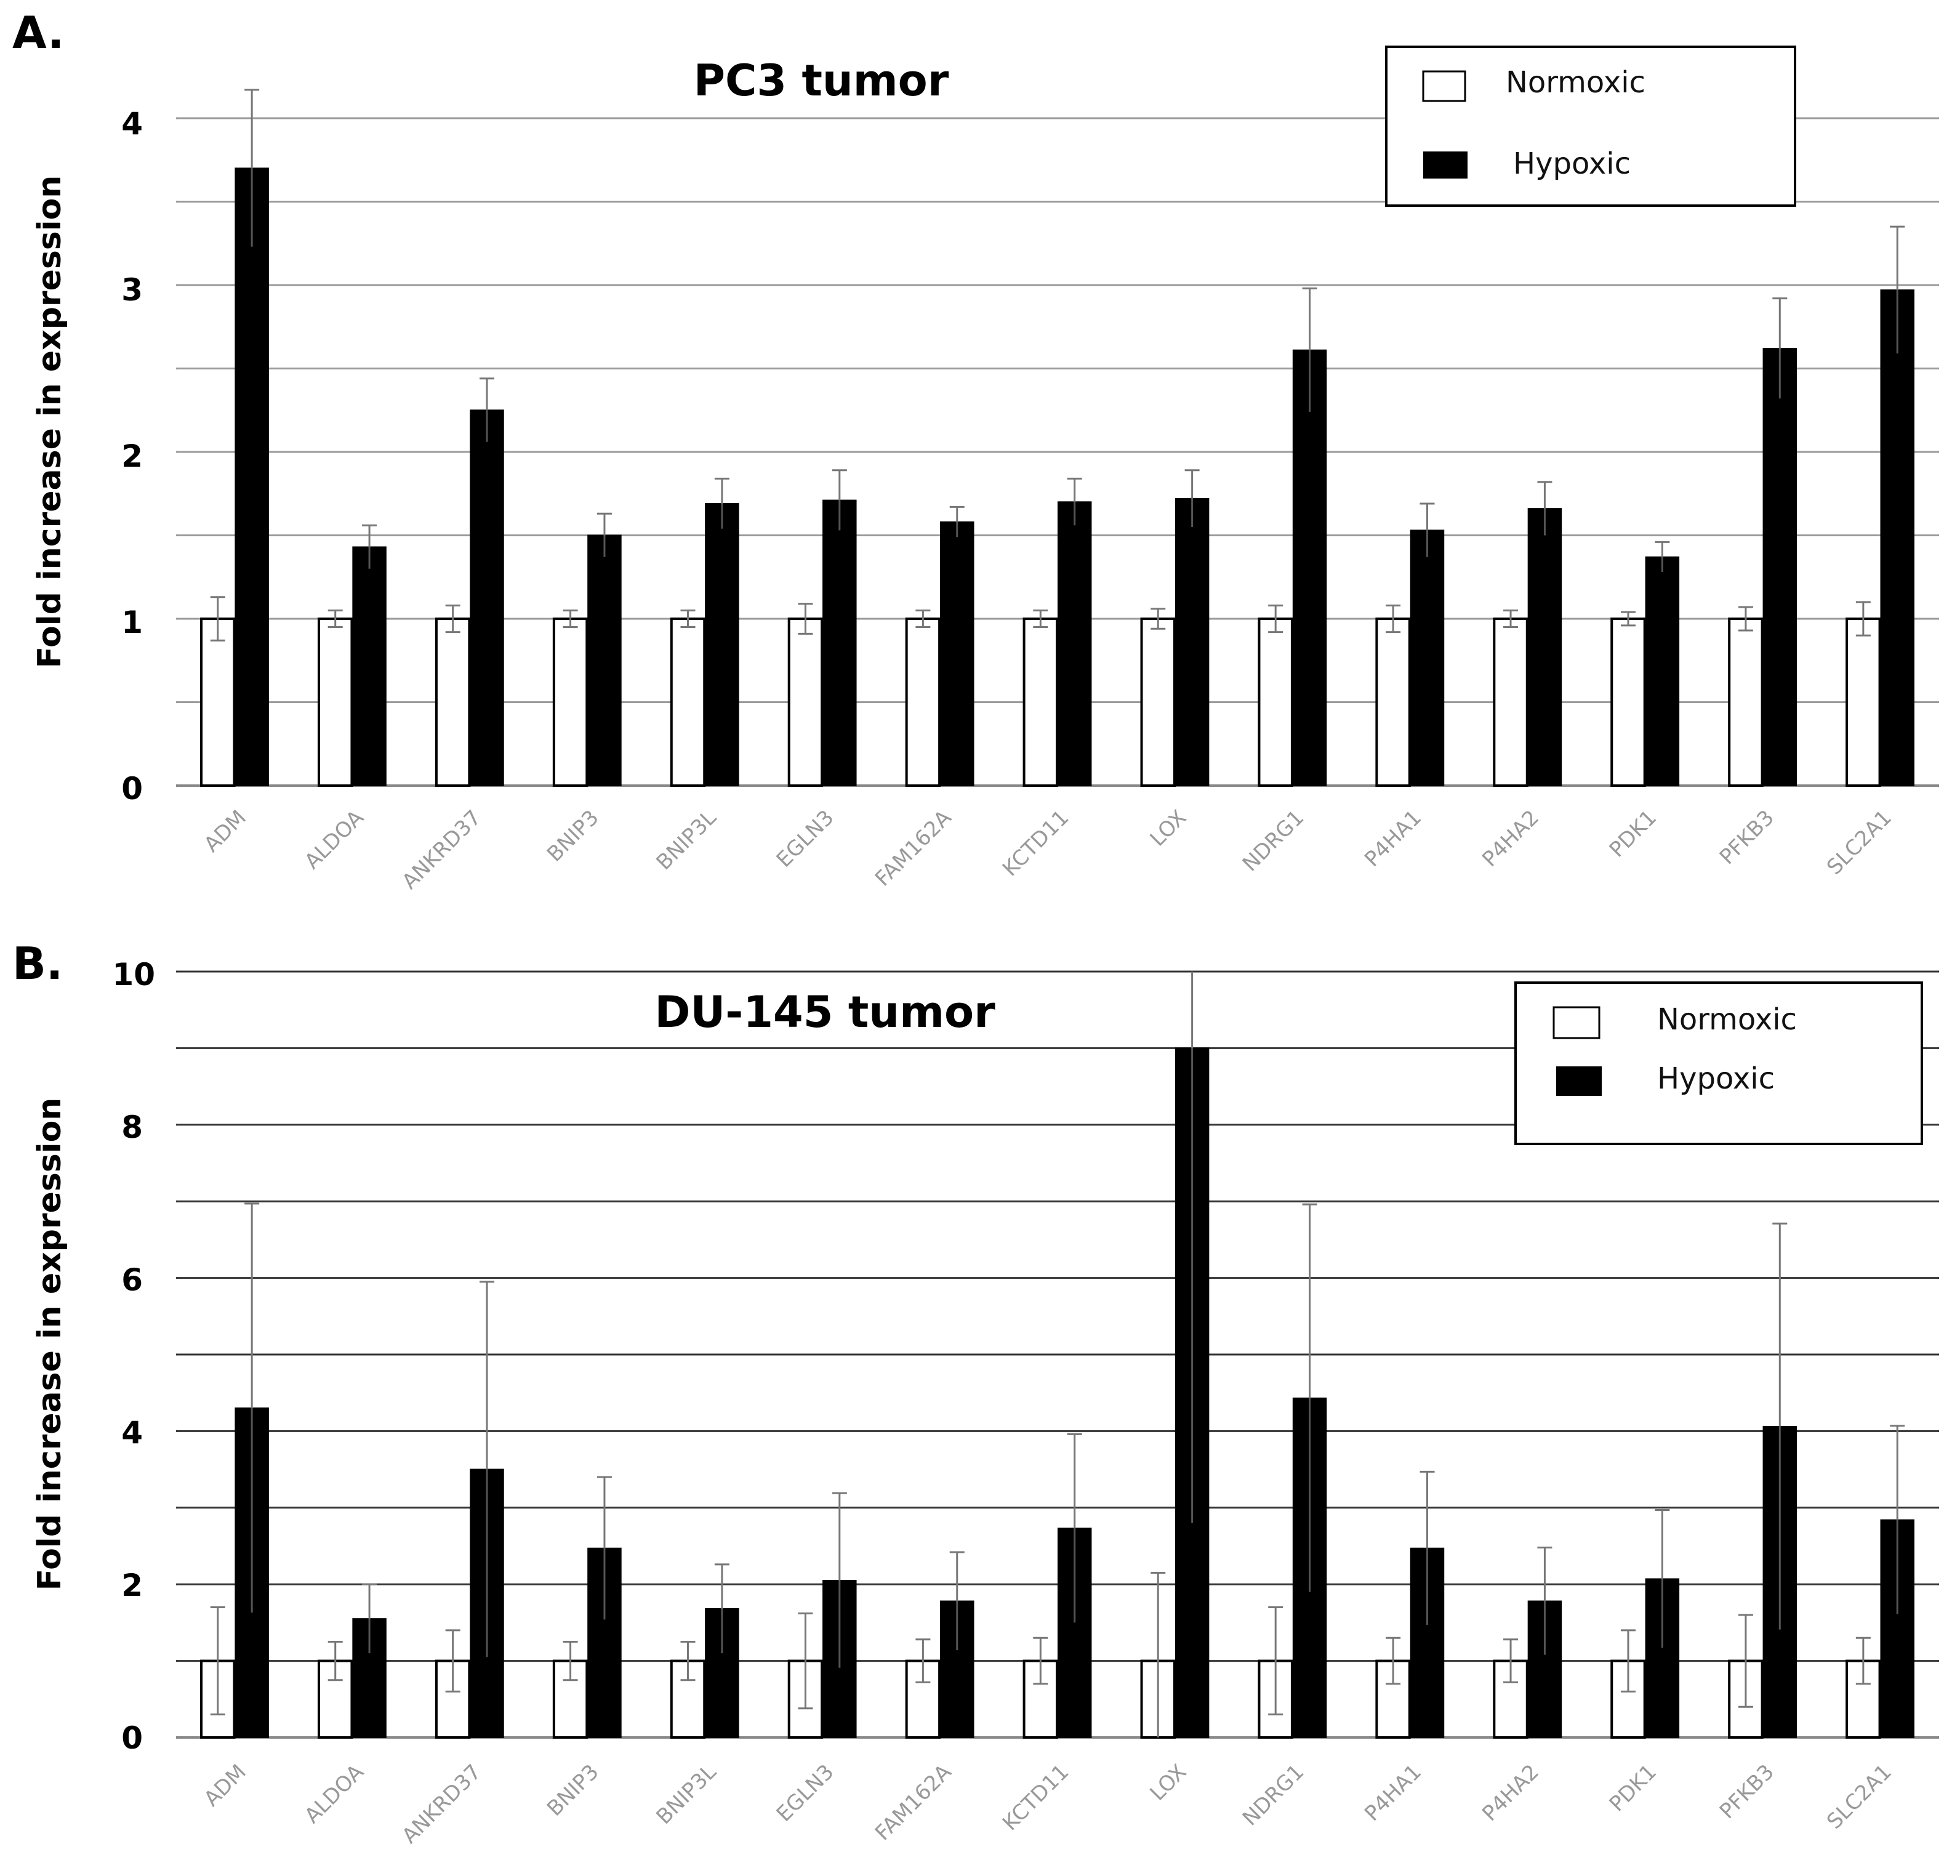 The width and height of the screenshot is (1960, 1876). What do you see at coordinates (1427, 529) in the screenshot?
I see `error-bar-hypoxic-p4ha1` at bounding box center [1427, 529].